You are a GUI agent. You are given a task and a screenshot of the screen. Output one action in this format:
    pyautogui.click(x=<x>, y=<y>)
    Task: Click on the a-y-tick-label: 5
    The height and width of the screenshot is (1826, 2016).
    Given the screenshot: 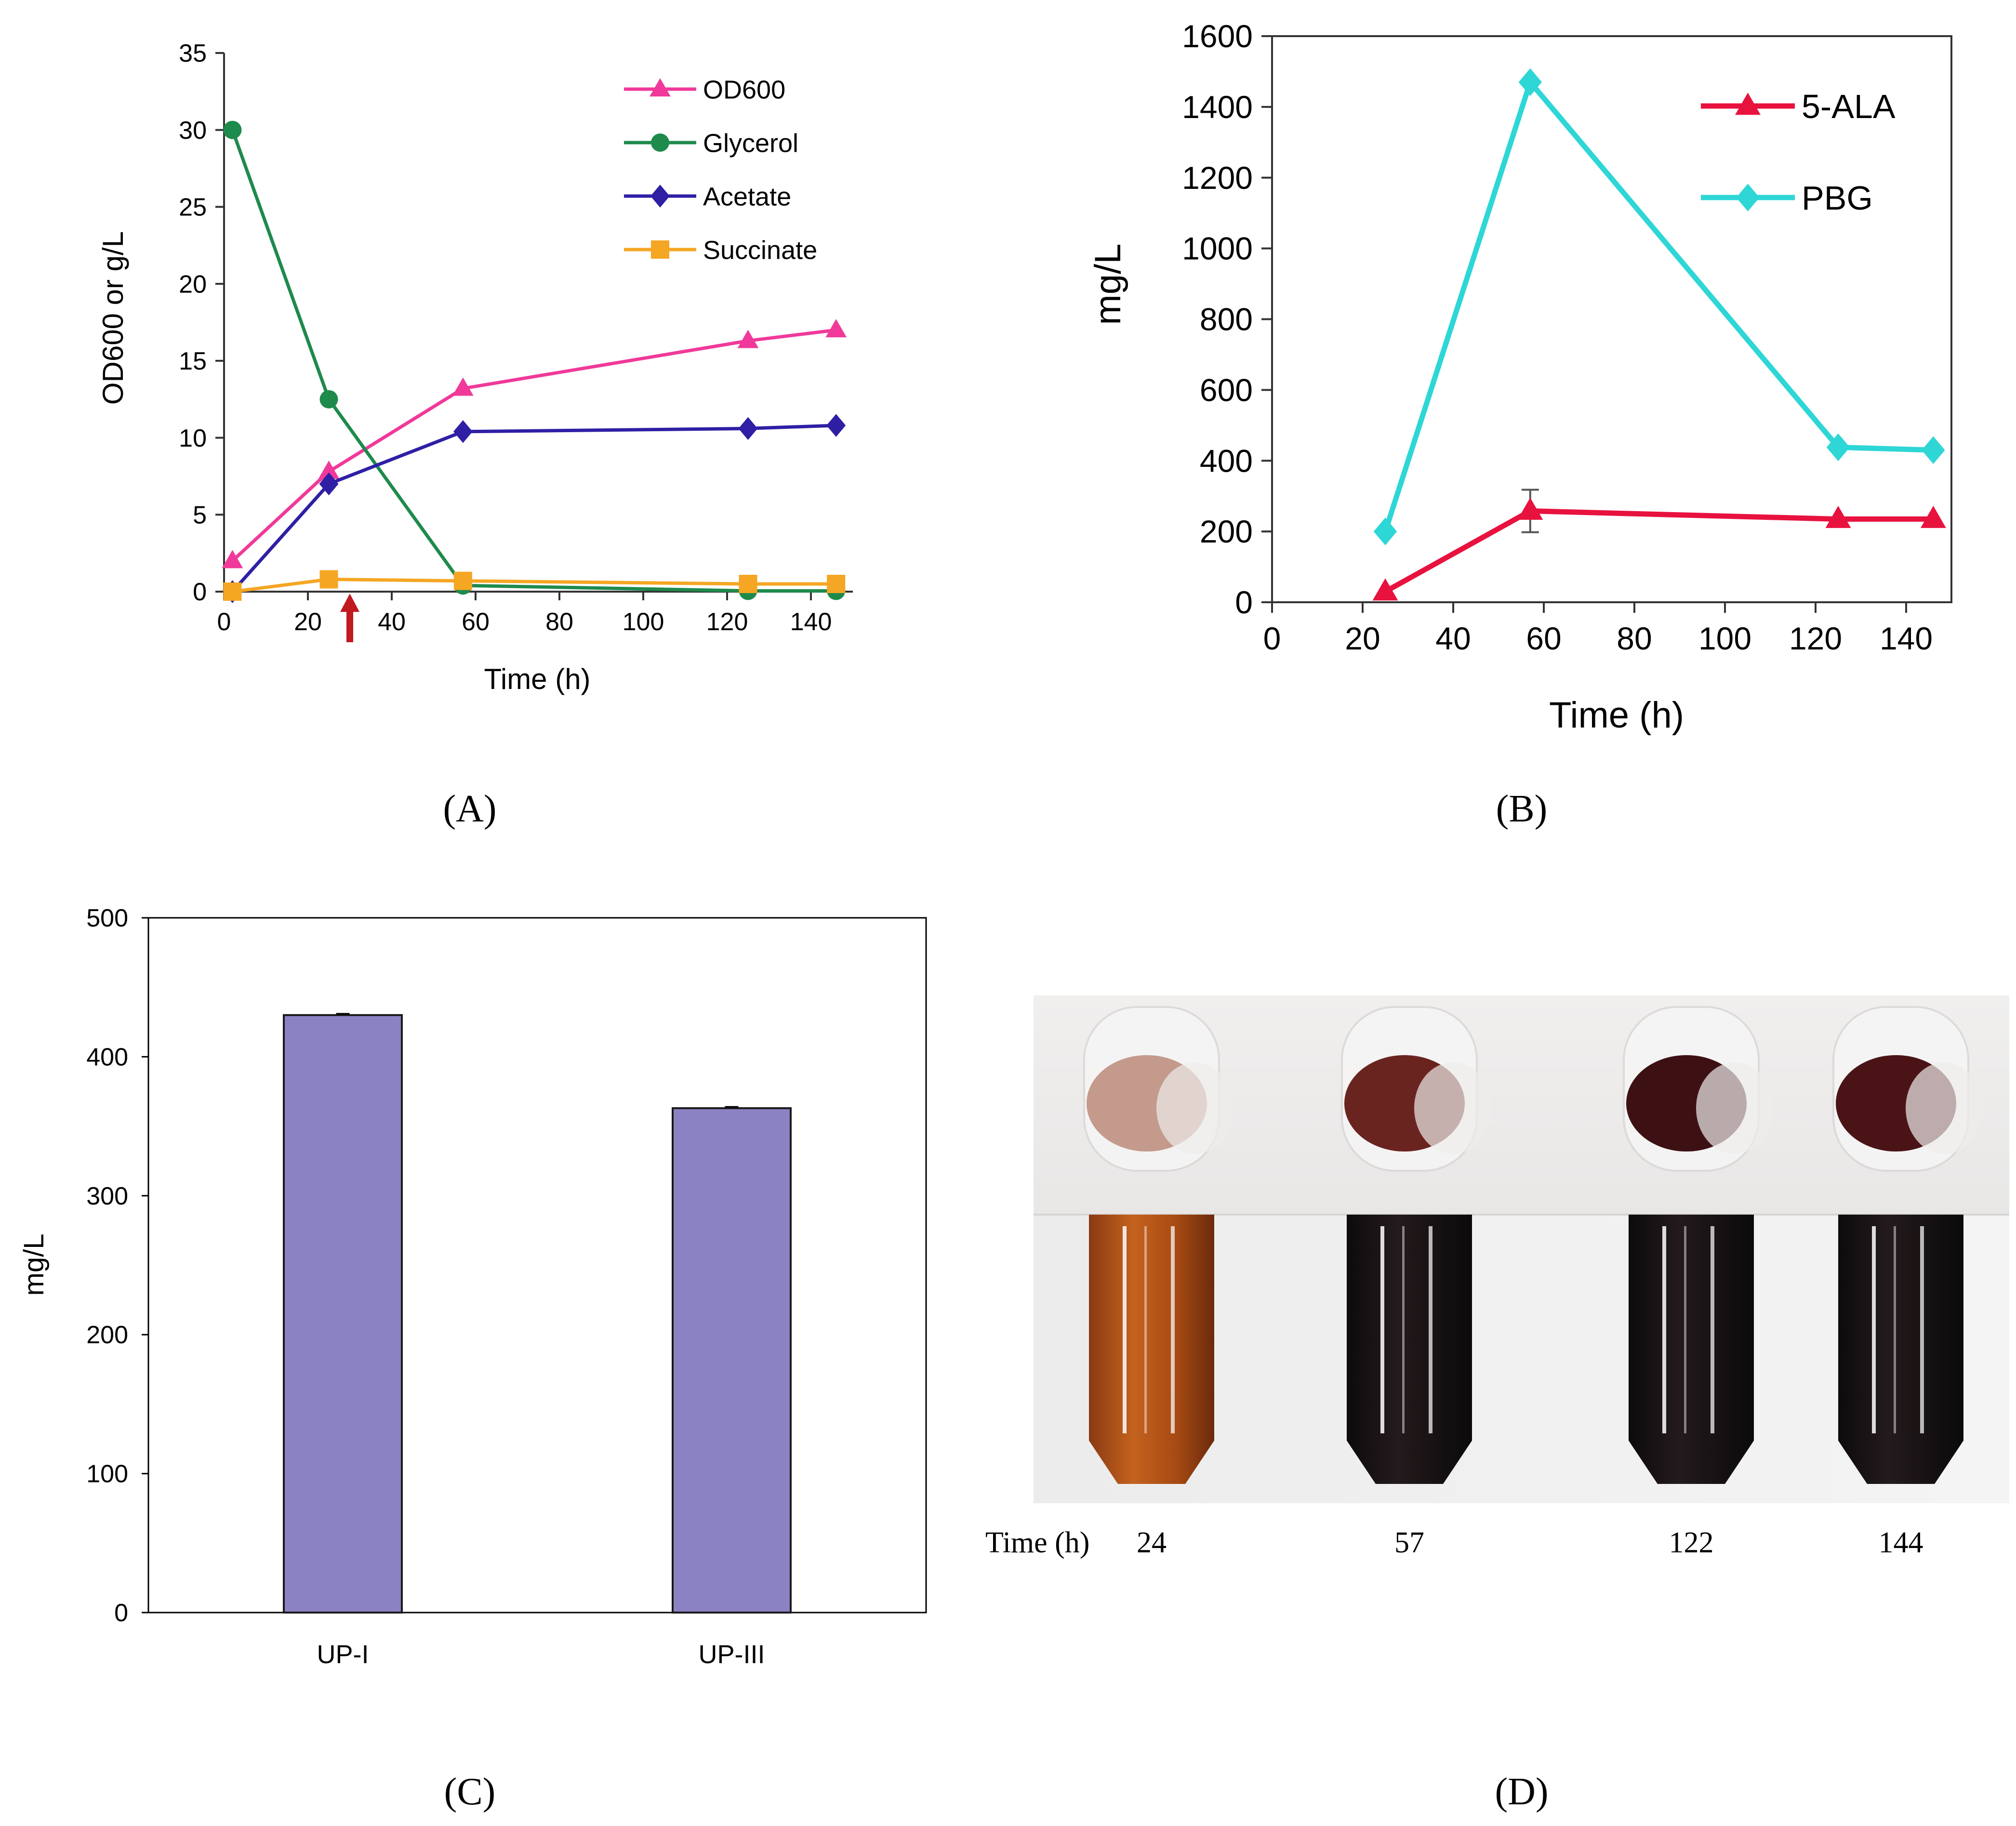 What is the action you would take?
    pyautogui.click(x=200, y=515)
    